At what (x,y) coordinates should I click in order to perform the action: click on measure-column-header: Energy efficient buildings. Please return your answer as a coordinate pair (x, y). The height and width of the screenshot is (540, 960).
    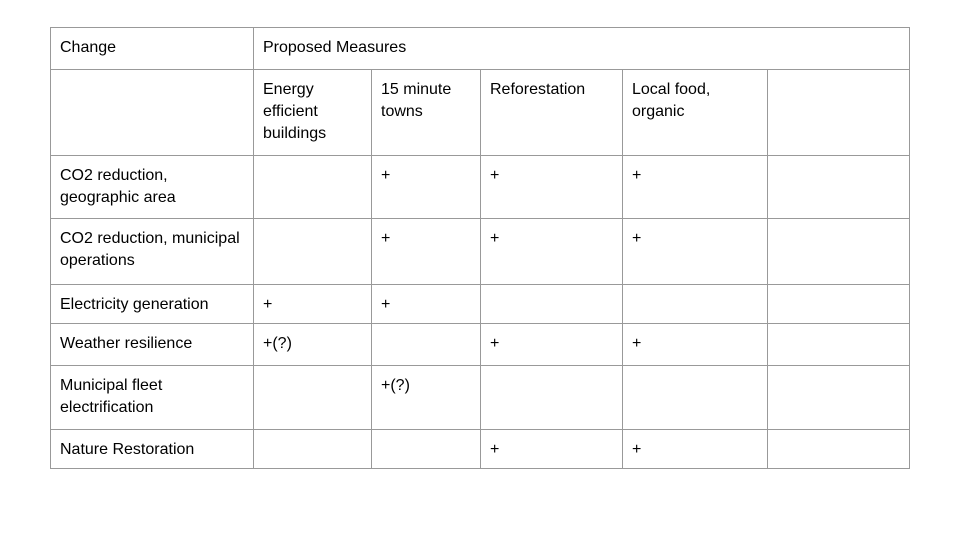
    Looking at the image, I should click on (312, 112).